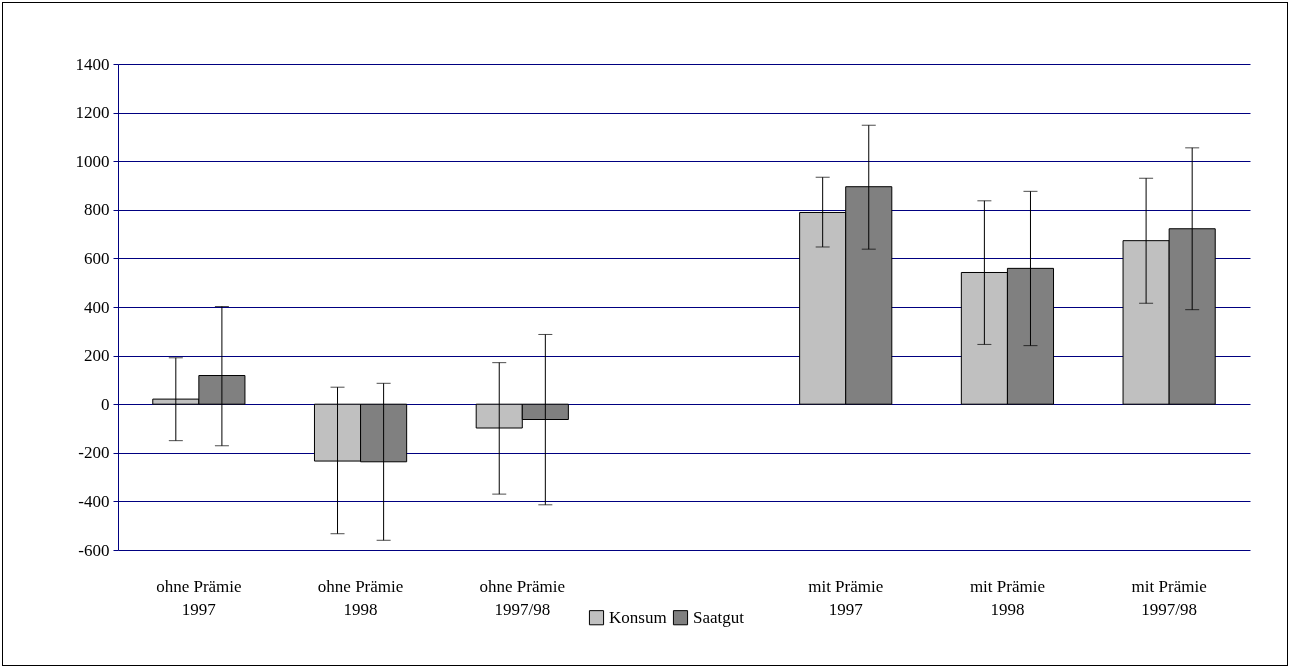  Describe the element at coordinates (1007, 597) in the screenshot. I see `x-tick-label: mit Prämie 1998` at that location.